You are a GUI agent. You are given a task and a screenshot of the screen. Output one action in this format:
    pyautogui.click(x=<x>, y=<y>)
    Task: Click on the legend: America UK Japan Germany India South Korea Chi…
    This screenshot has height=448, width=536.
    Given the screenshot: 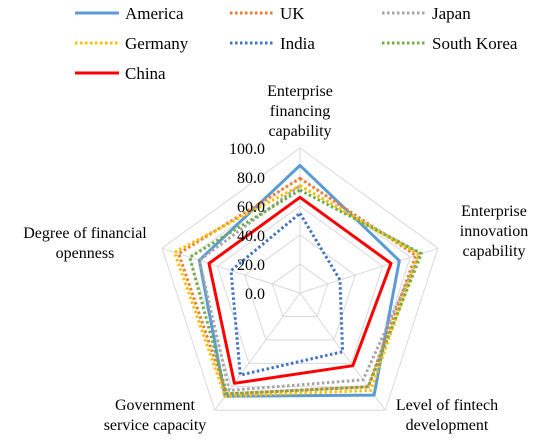 What is the action you would take?
    pyautogui.click(x=296, y=43)
    